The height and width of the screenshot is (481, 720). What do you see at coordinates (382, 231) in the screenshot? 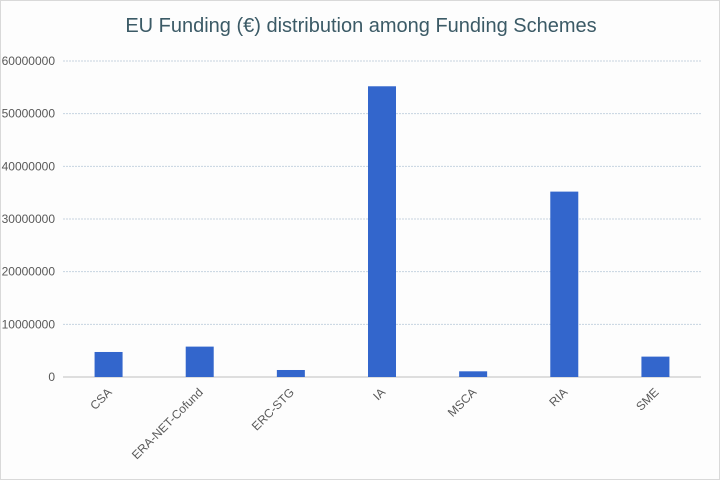
I see `bar-ia` at bounding box center [382, 231].